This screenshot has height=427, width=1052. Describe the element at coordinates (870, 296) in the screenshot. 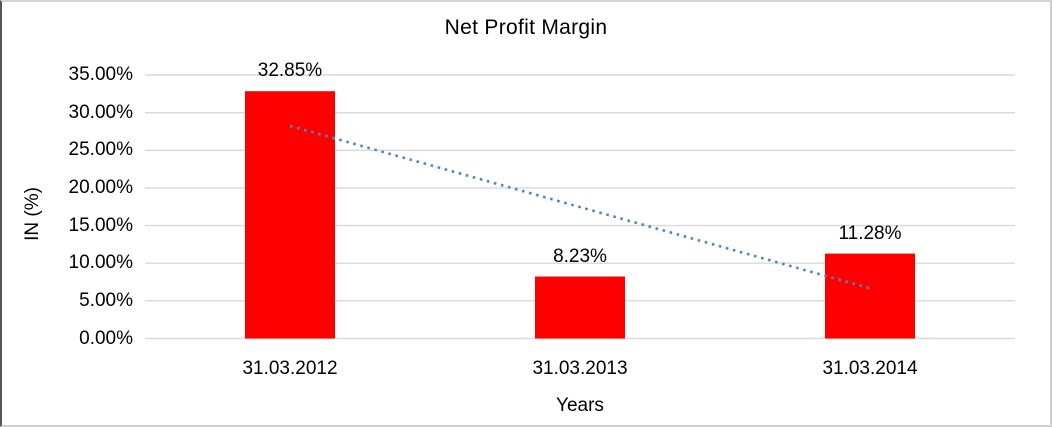

I see `bar-31.03.2014` at that location.